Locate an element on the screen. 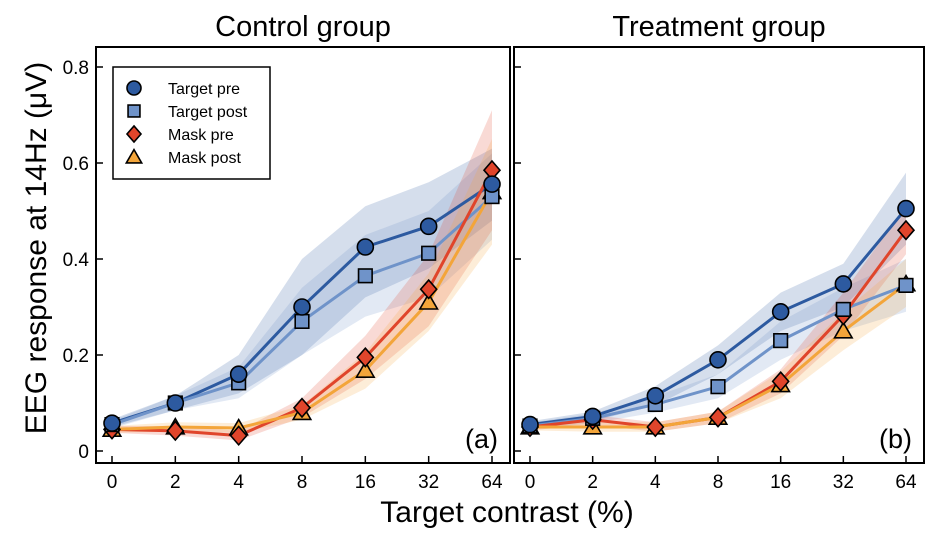 The image size is (927, 535). panel-label: (b) is located at coordinates (895, 439).